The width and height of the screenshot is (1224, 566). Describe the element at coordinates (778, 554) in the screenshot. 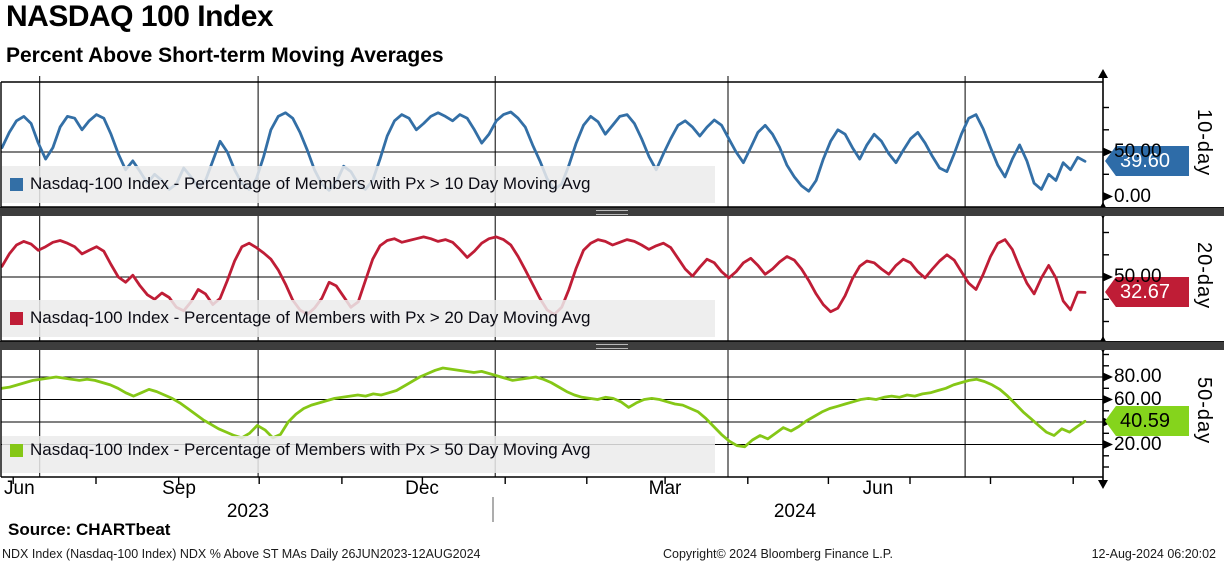

I see `footer-copyright: Copyright© 2024 Bloomberg Finance L.P.` at that location.